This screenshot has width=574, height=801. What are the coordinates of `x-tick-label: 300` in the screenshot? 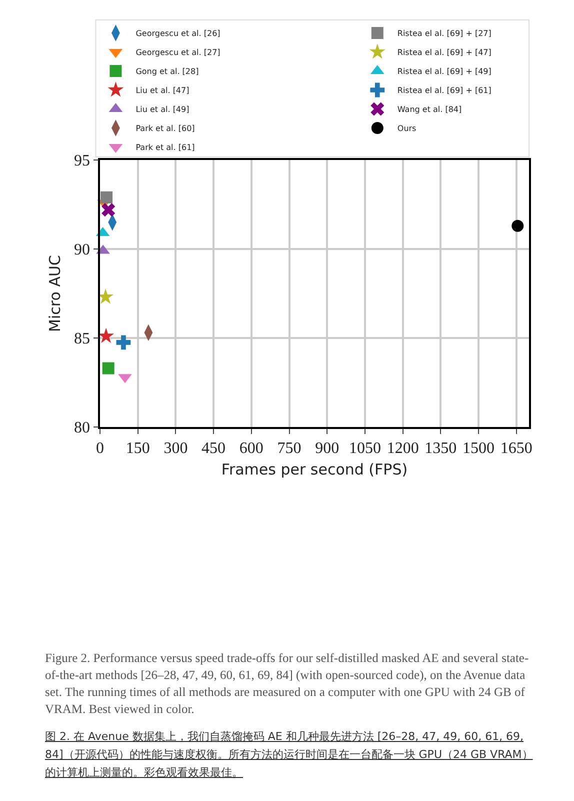 It's located at (176, 448).